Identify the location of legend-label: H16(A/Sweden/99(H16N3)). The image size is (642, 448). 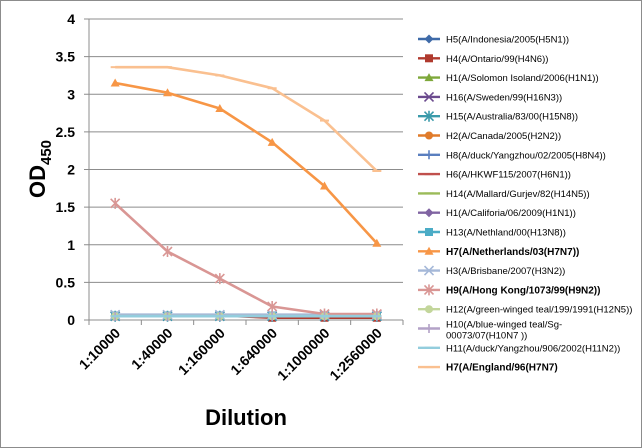
(504, 97).